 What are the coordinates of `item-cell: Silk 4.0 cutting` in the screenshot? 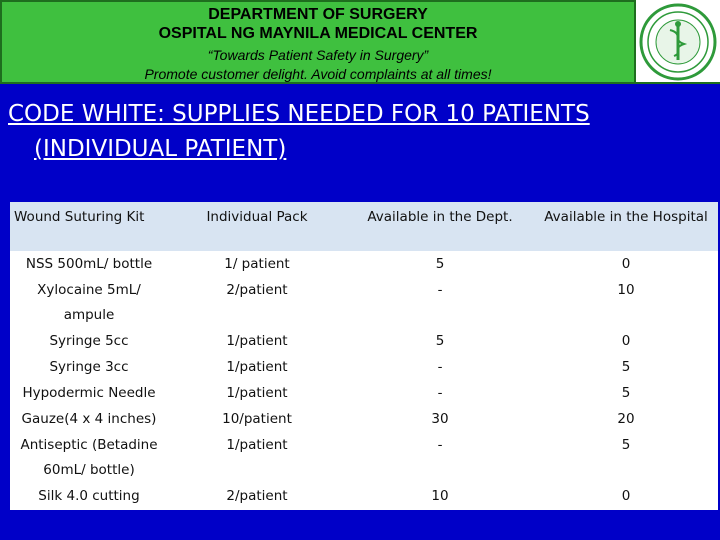 It's located at (89, 497).